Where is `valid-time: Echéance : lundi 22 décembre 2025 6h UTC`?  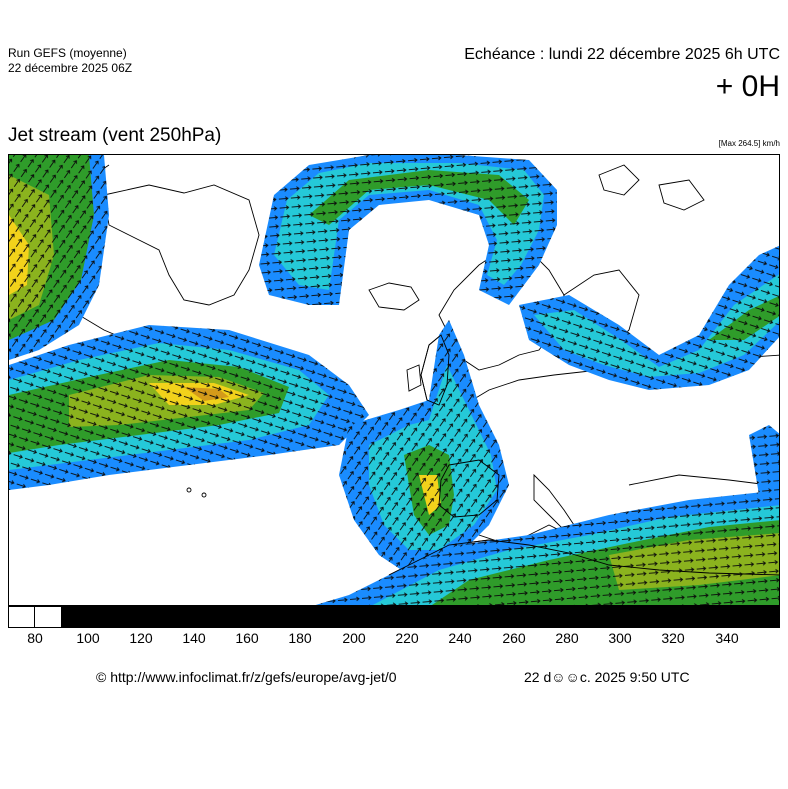 valid-time: Echéance : lundi 22 décembre 2025 6h UTC is located at coordinates (622, 54).